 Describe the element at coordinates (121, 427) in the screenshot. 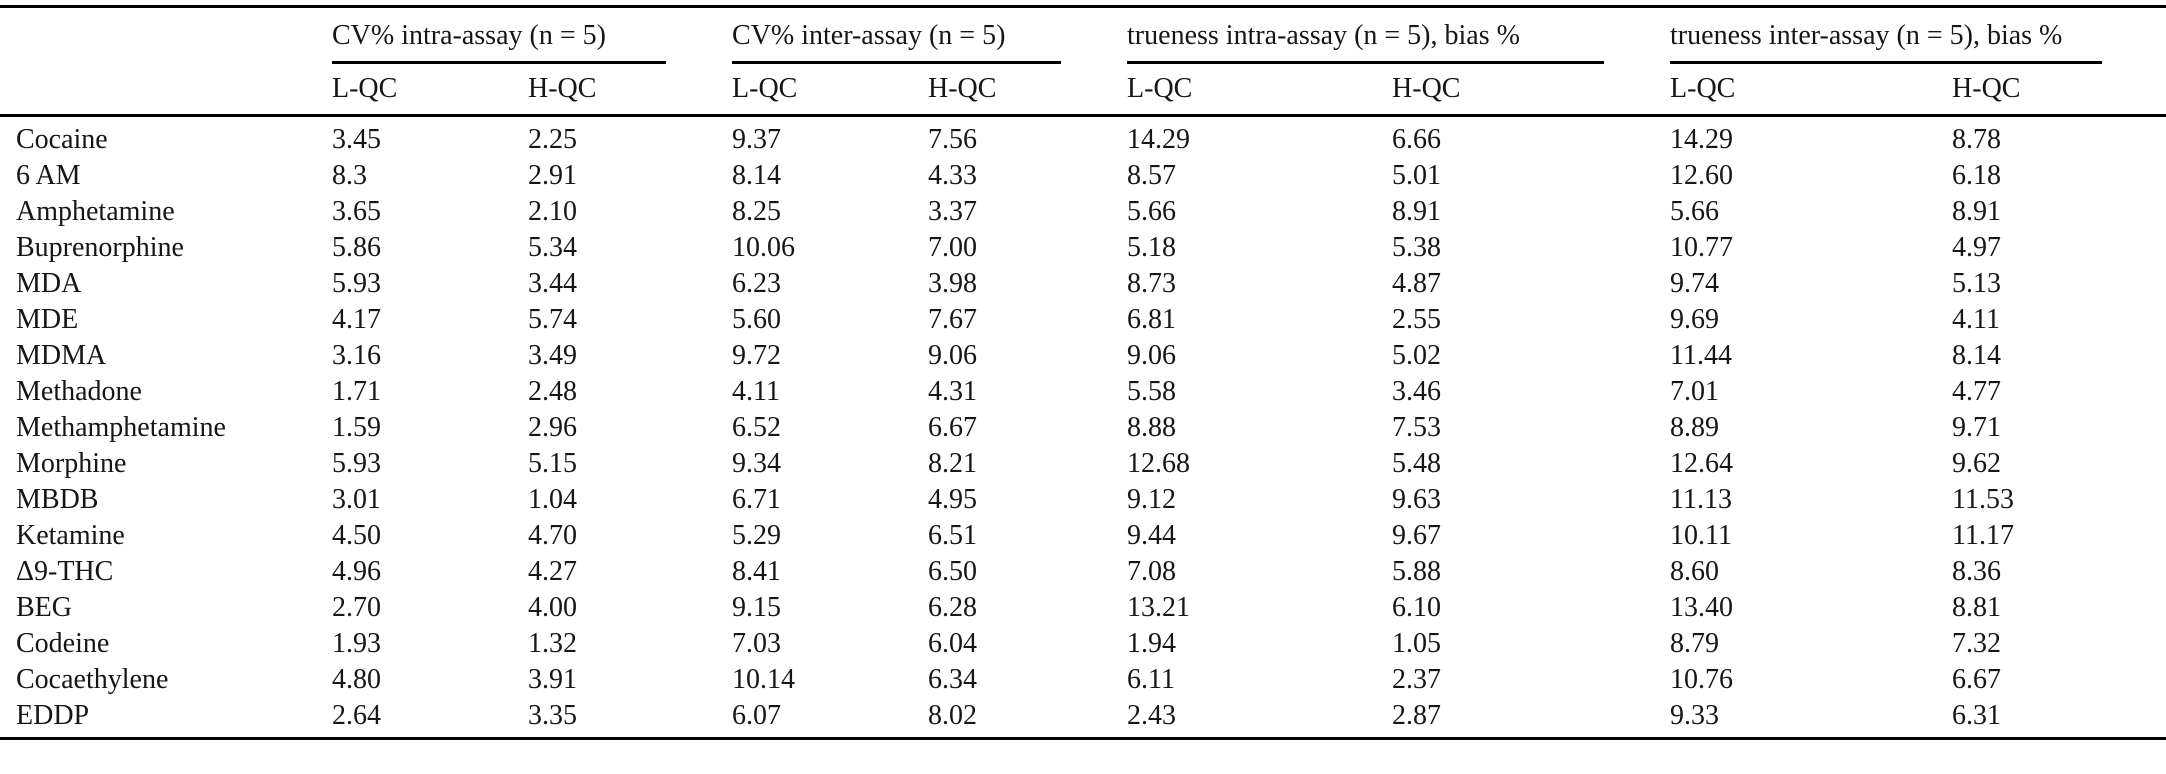

I see `analyte-name: Methamphetamine` at that location.